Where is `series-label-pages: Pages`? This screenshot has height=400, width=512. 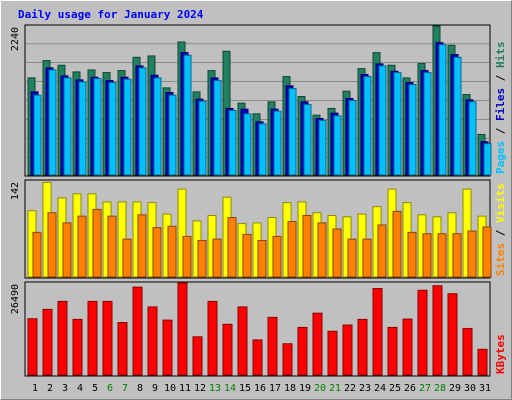 series-label-pages: Pages is located at coordinates (500, 157).